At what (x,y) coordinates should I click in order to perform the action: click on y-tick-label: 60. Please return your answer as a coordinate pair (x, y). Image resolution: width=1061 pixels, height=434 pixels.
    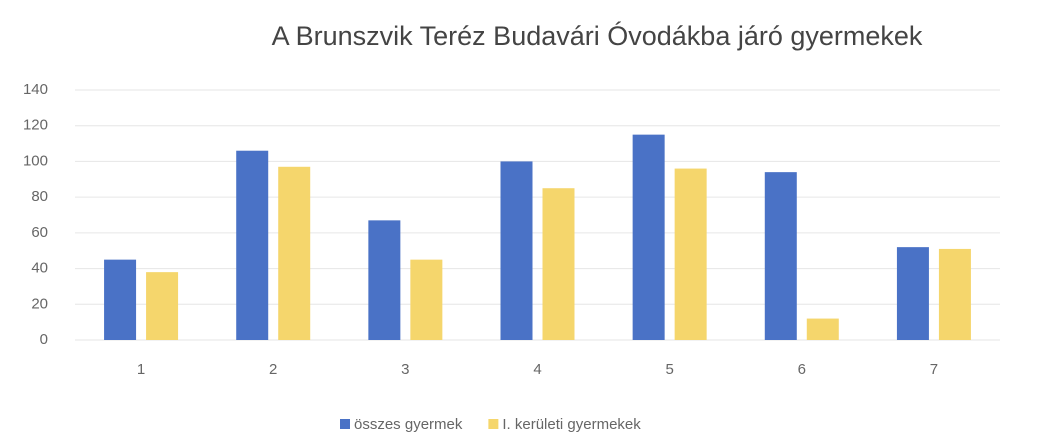
    Looking at the image, I should click on (39, 232).